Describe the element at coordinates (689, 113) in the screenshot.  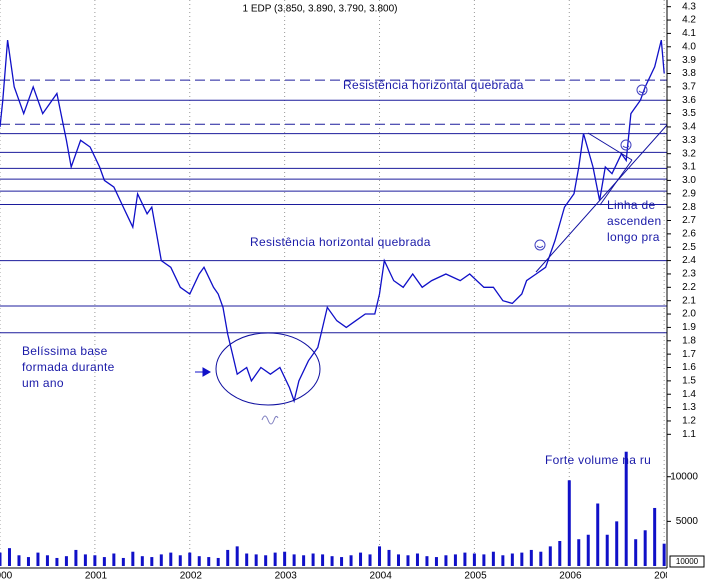
I see `y-tick-label: 3.5` at that location.